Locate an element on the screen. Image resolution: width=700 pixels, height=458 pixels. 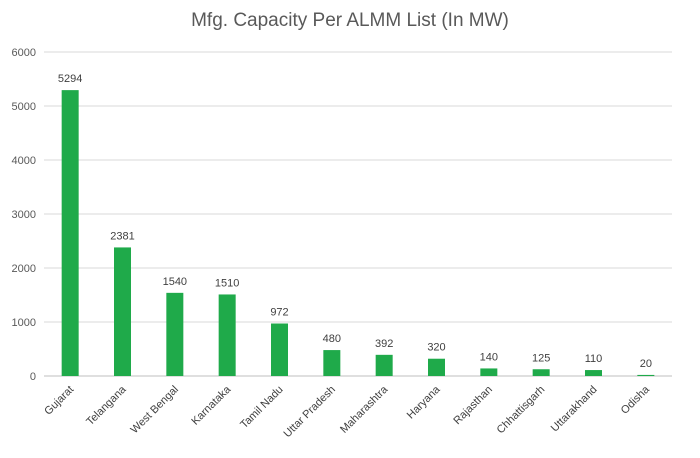
y-tick-label: 0 is located at coordinates (33, 377).